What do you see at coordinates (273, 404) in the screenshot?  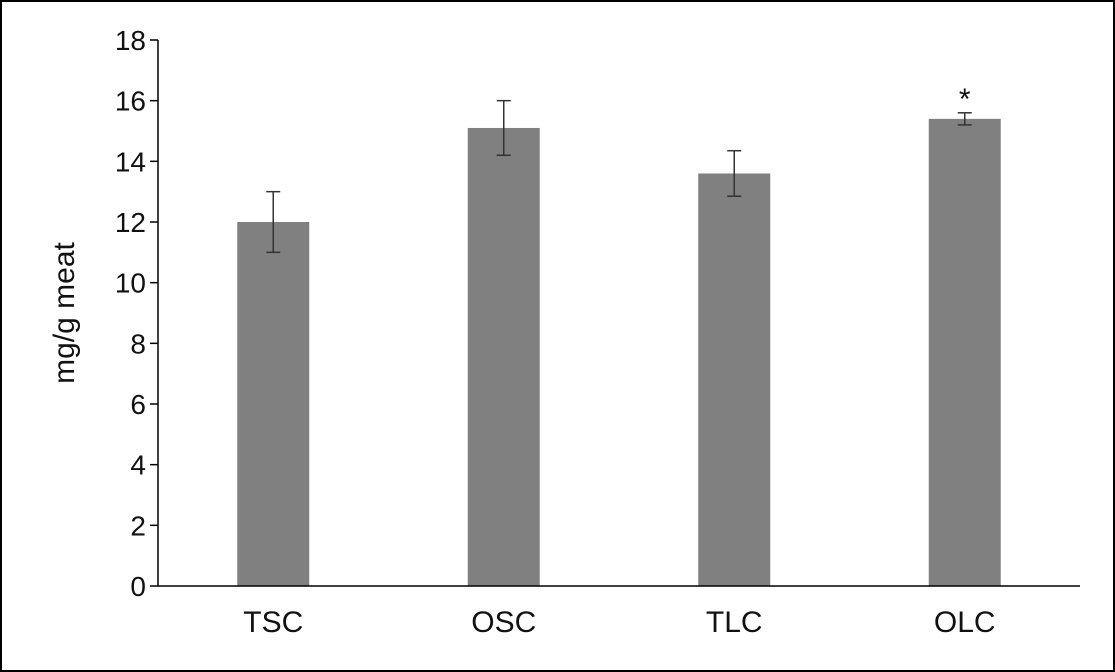 I see `bar-tsc` at bounding box center [273, 404].